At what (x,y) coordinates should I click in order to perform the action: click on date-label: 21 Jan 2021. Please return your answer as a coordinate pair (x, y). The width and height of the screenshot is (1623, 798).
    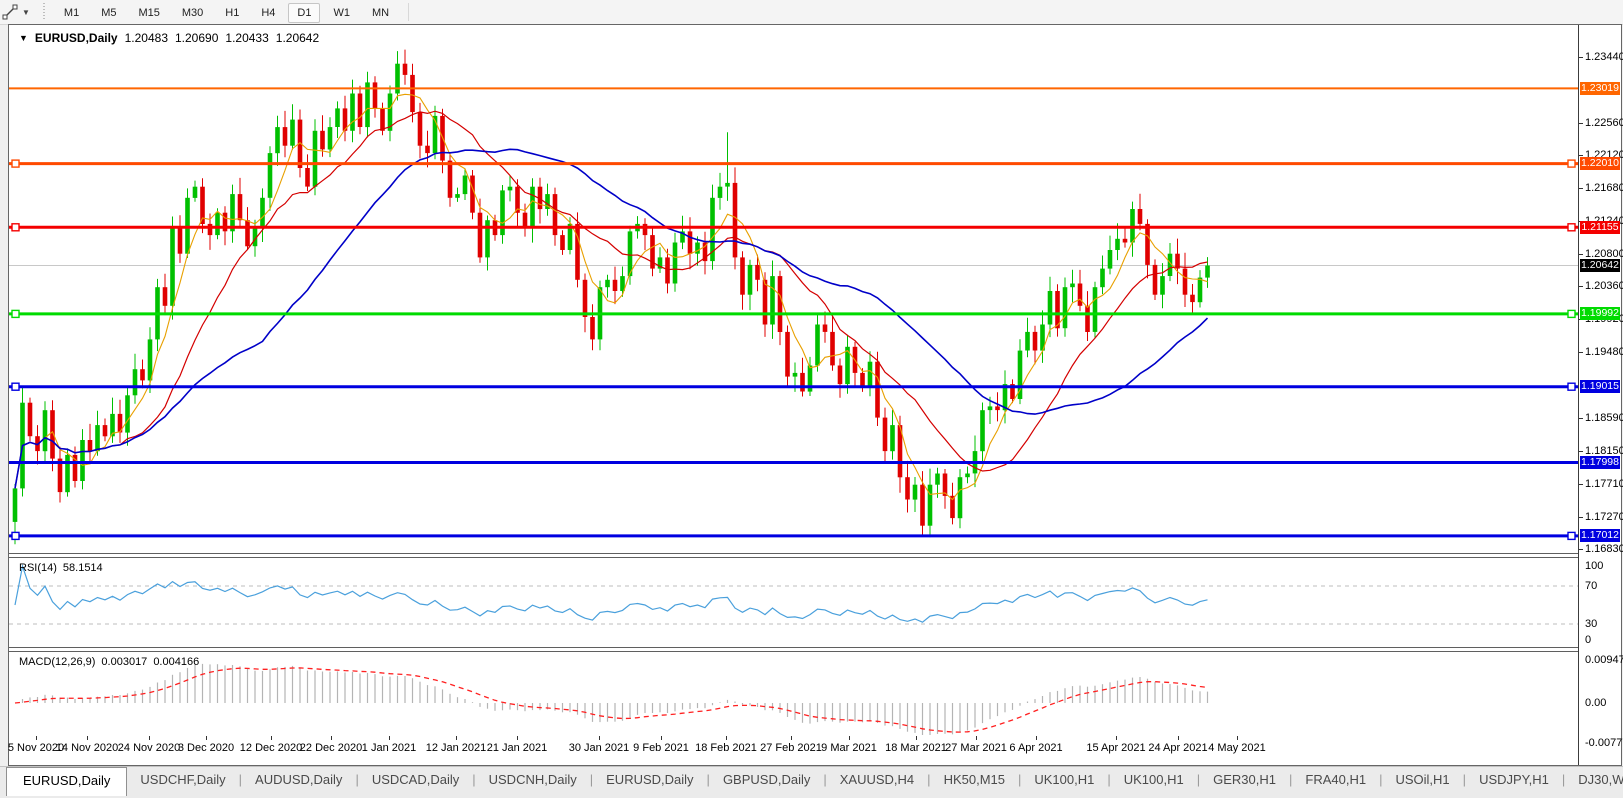
    Looking at the image, I should click on (517, 748).